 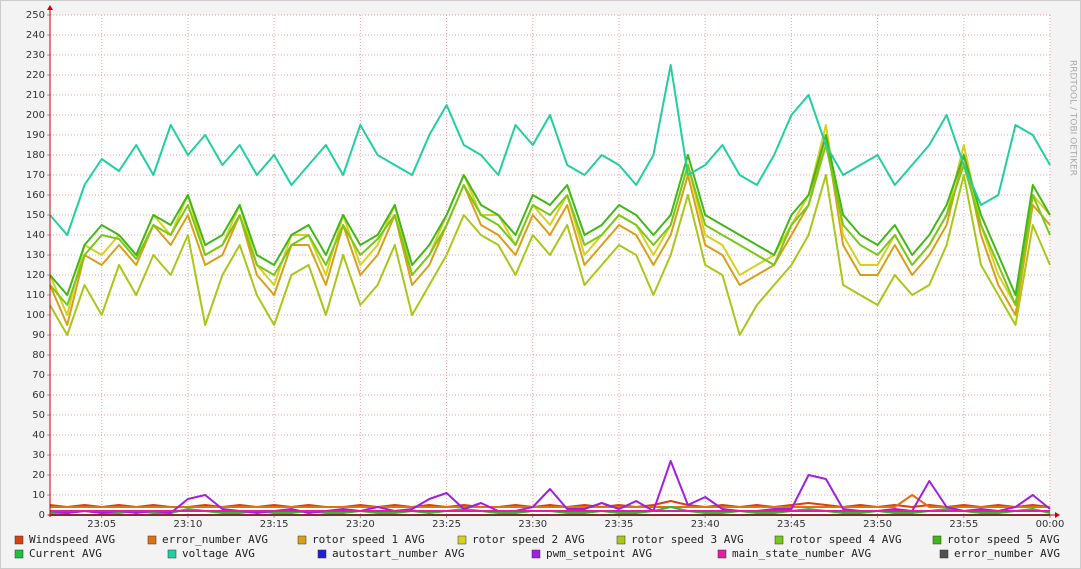 What do you see at coordinates (65, 553) in the screenshot?
I see `legend-label: Current AVG` at bounding box center [65, 553].